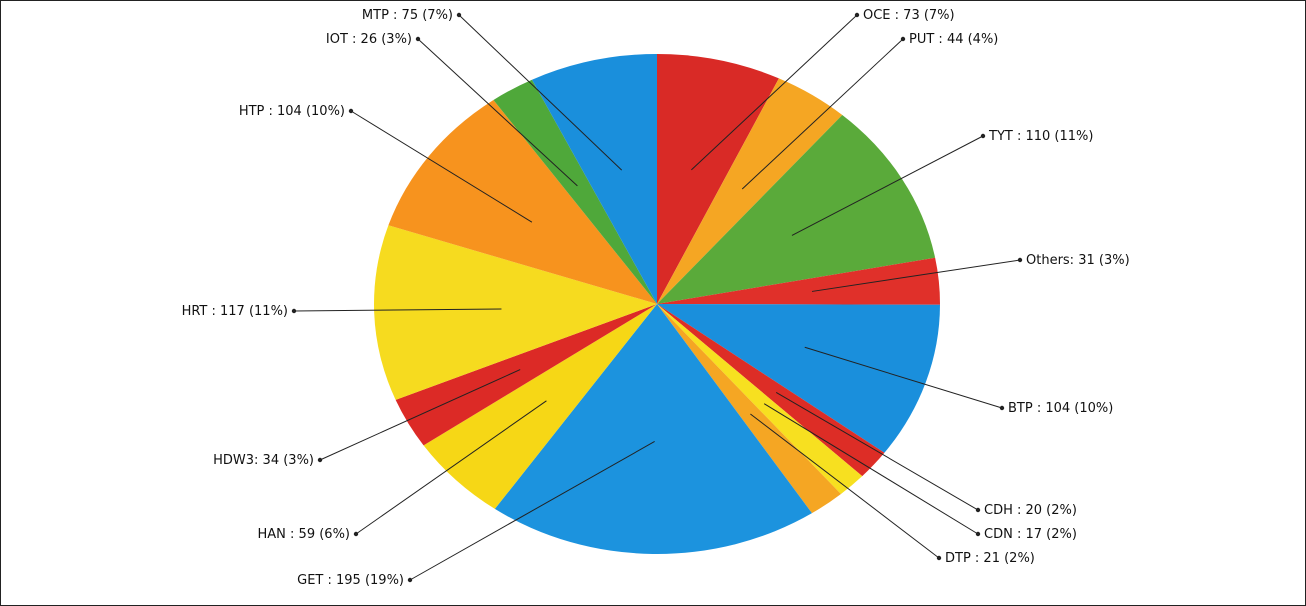 This screenshot has width=1306, height=606. What do you see at coordinates (304, 534) in the screenshot?
I see `slice-label-han: HAN : 59 (6%)` at bounding box center [304, 534].